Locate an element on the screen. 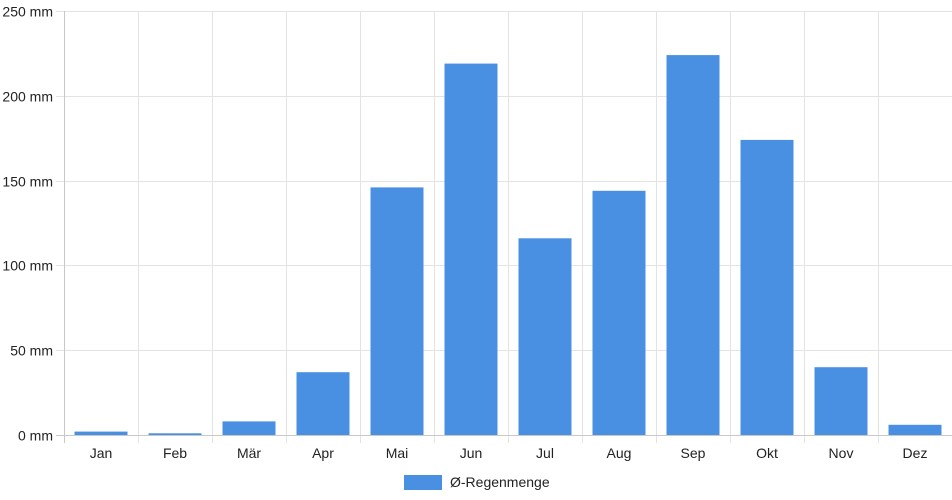 The height and width of the screenshot is (500, 952). x-axis-ticks: Jan Feb Mär Apr Mai Jun Jul Aug Sep Okt Nov Dez is located at coordinates (509, 453).